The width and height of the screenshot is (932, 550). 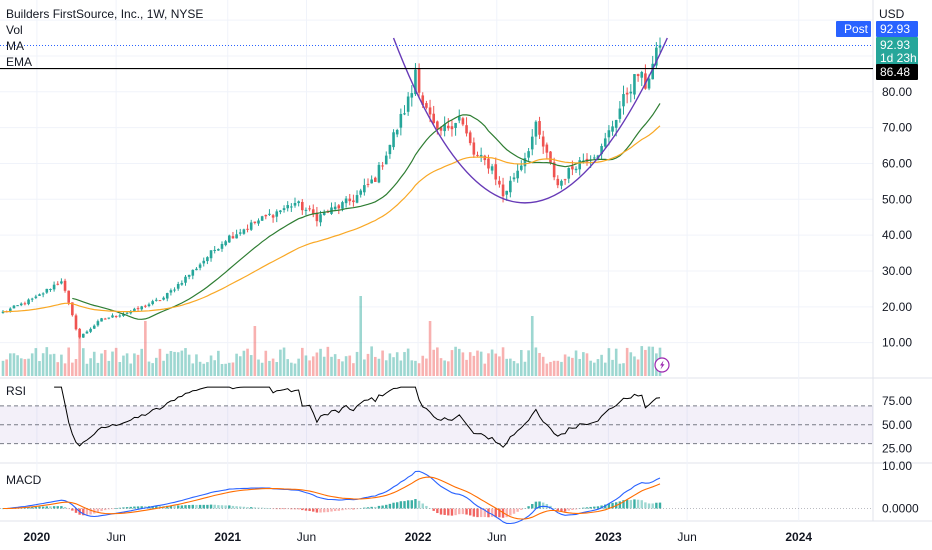 What do you see at coordinates (19, 62) in the screenshot?
I see `indicator-ema: EMA` at bounding box center [19, 62].